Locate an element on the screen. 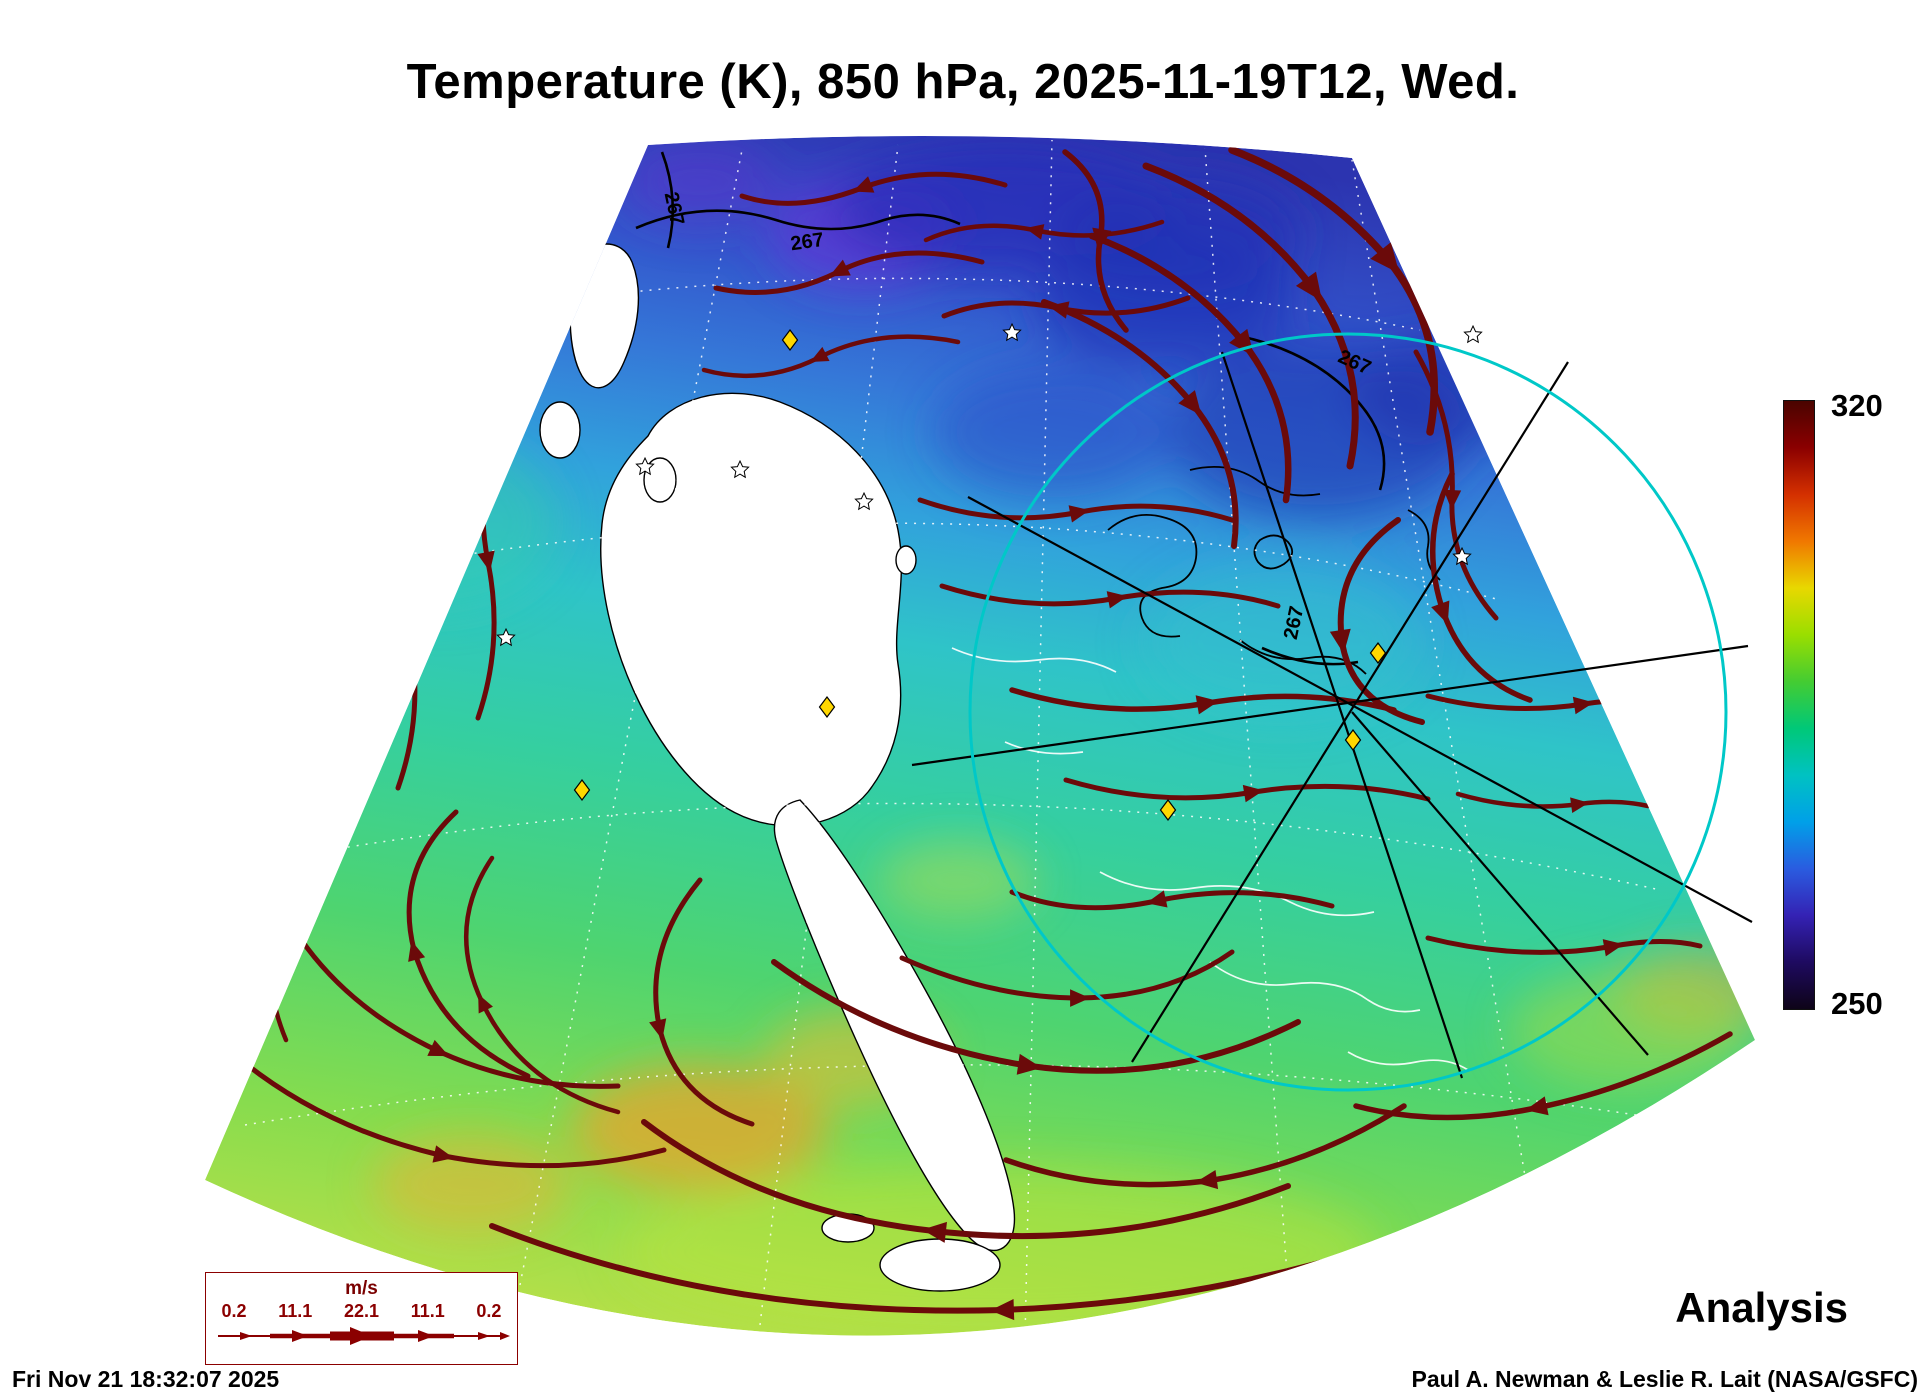  analysis-label: Analysis is located at coordinates (1761, 1307).